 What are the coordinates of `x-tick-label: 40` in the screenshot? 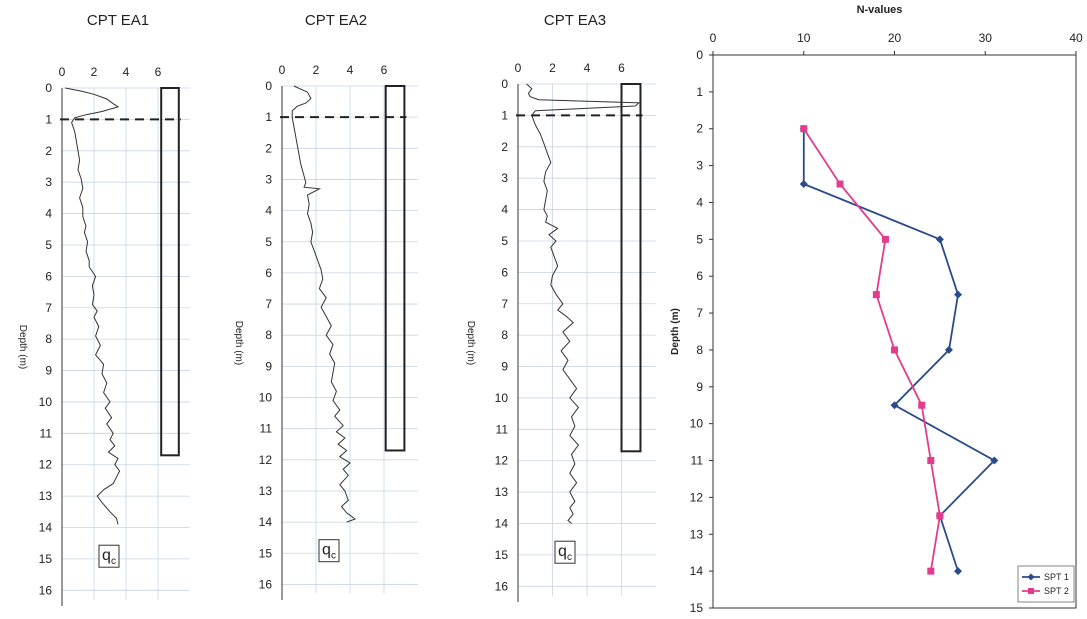 It's located at (1076, 38).